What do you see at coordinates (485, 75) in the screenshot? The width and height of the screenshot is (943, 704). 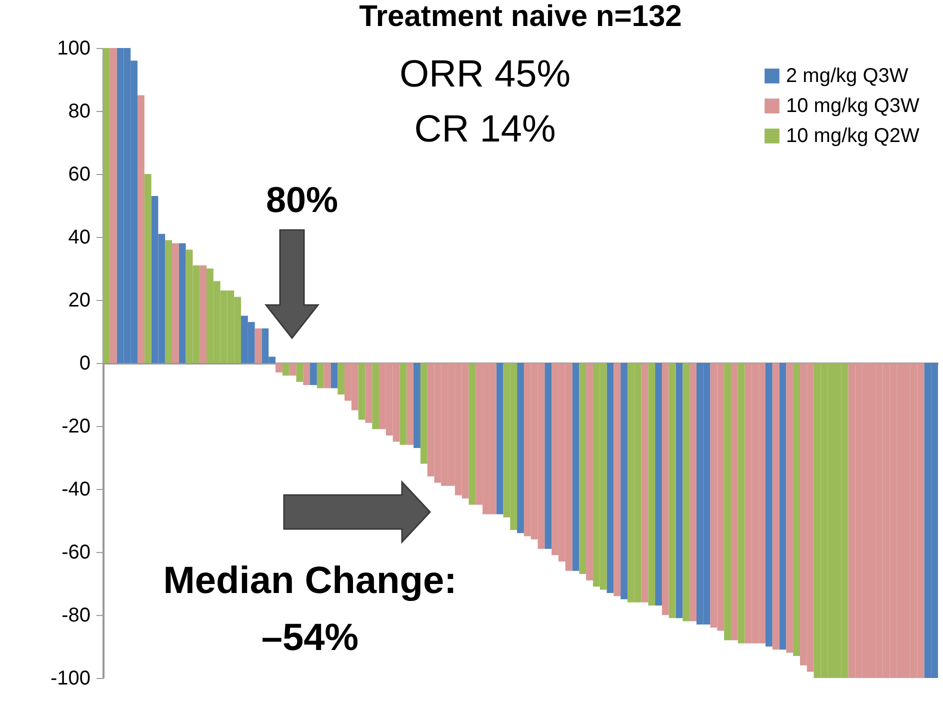 I see `annotation: ORR 45%` at bounding box center [485, 75].